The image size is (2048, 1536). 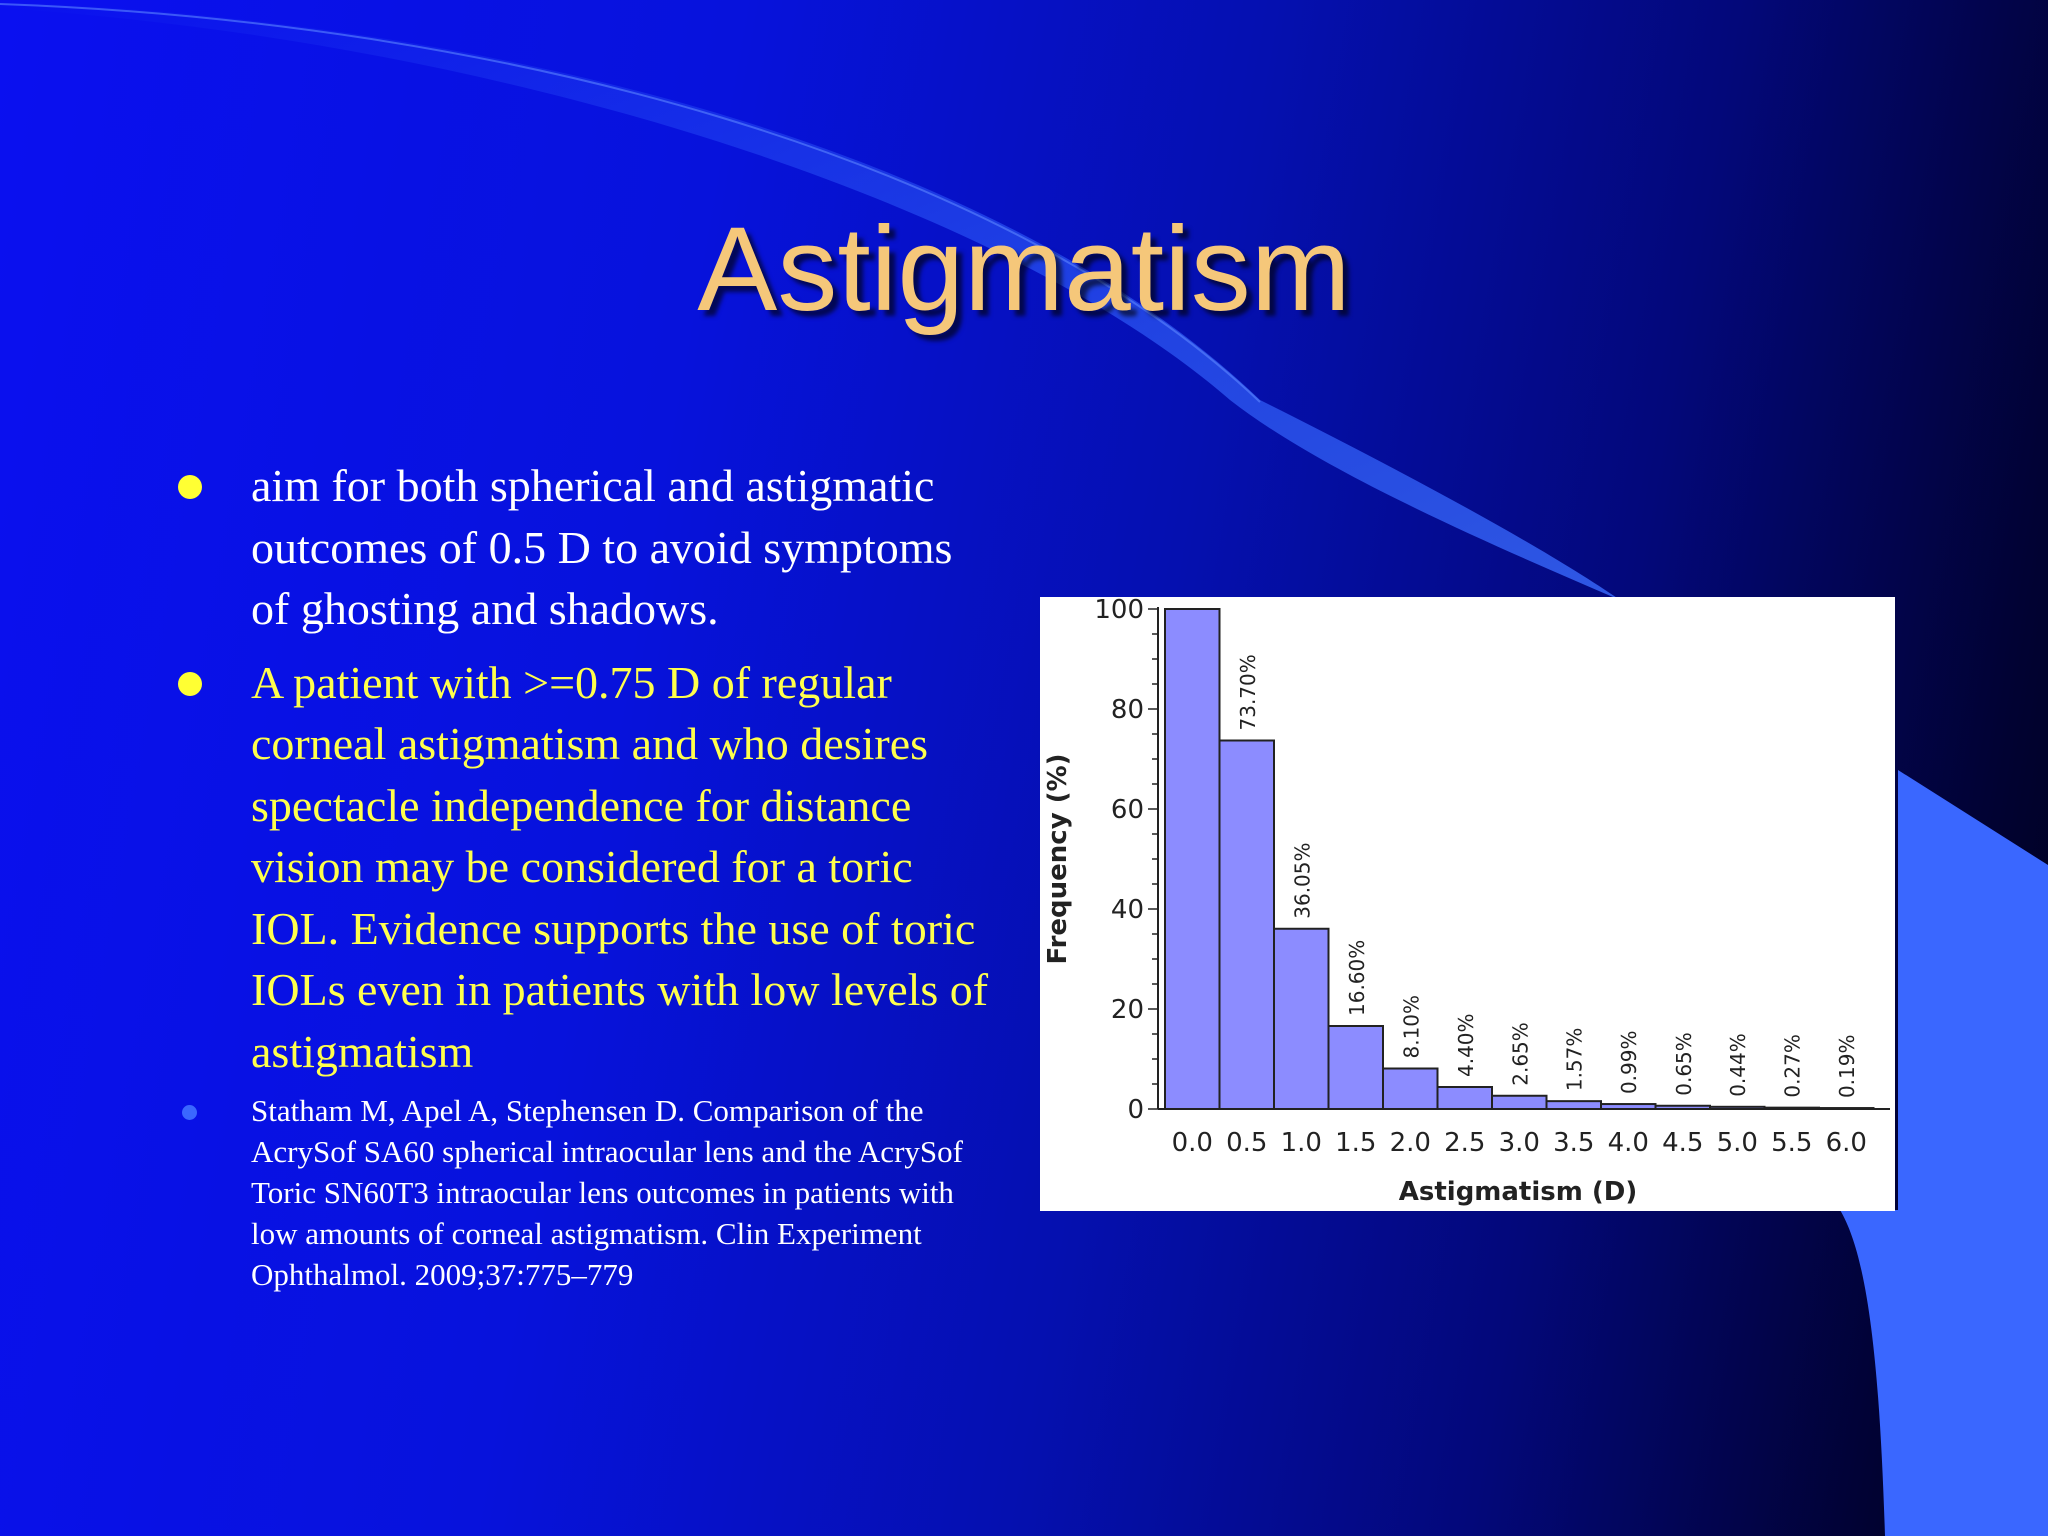 What do you see at coordinates (1127, 810) in the screenshot?
I see `y-tick-label: 60` at bounding box center [1127, 810].